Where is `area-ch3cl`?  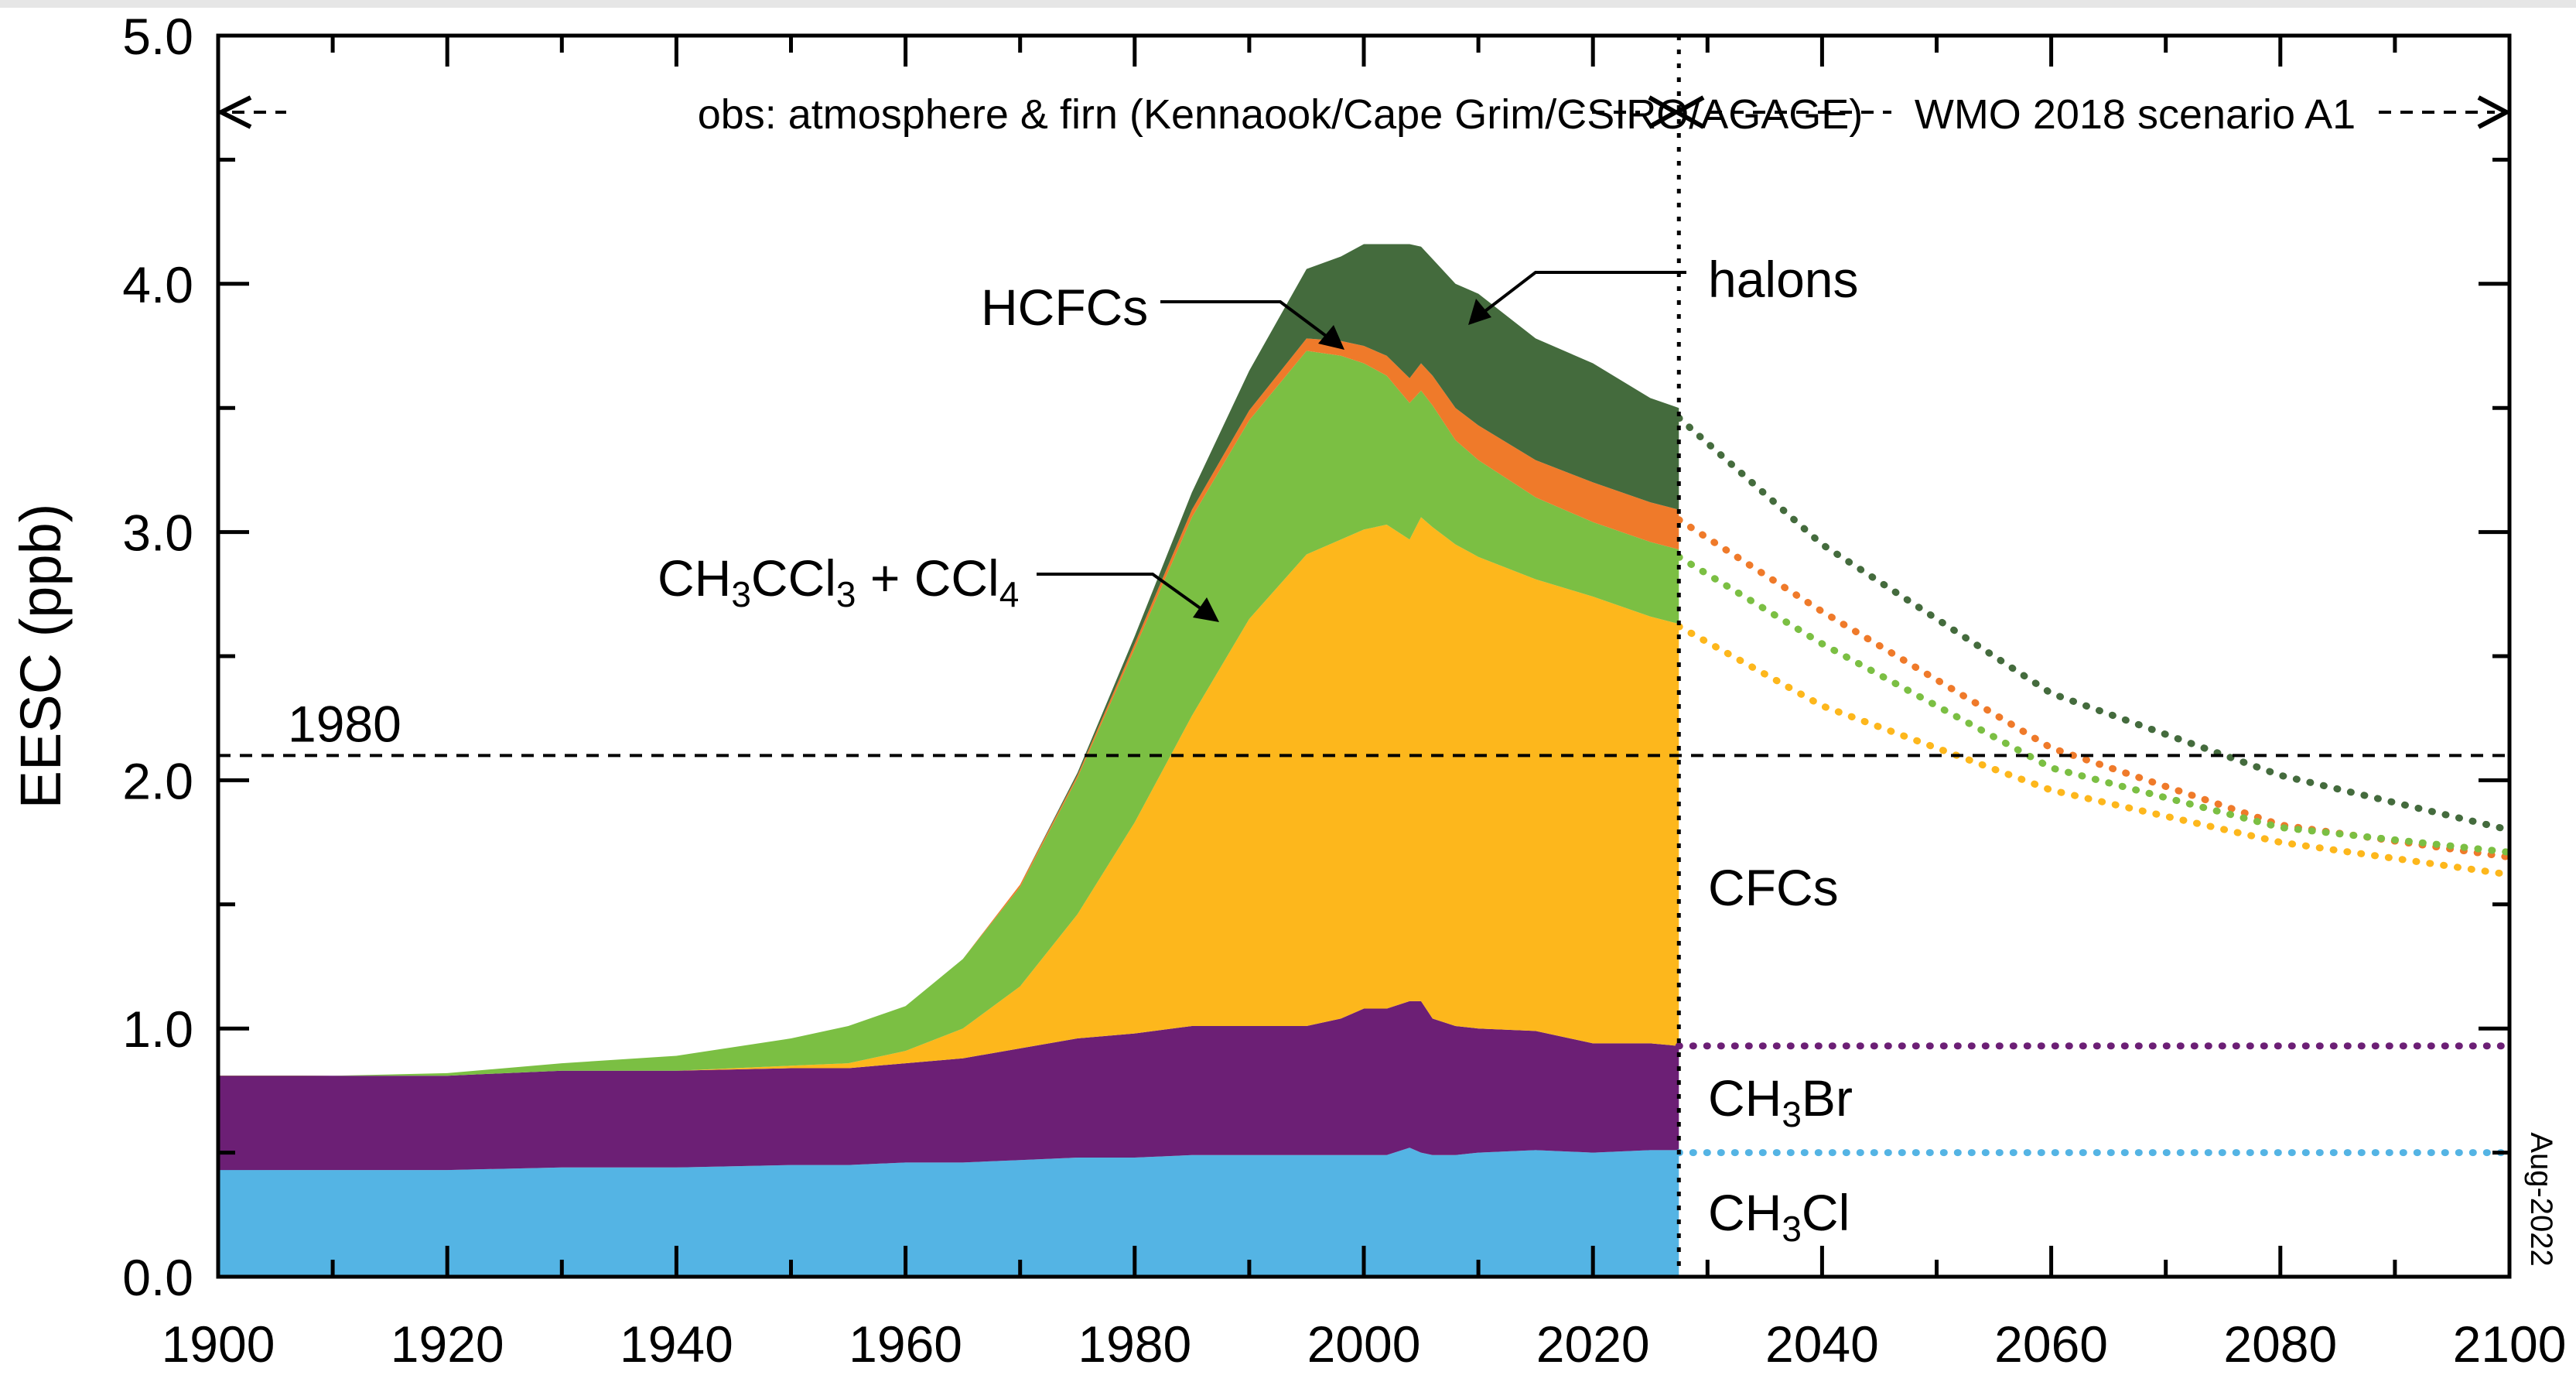
area-ch3cl is located at coordinates (948, 1212).